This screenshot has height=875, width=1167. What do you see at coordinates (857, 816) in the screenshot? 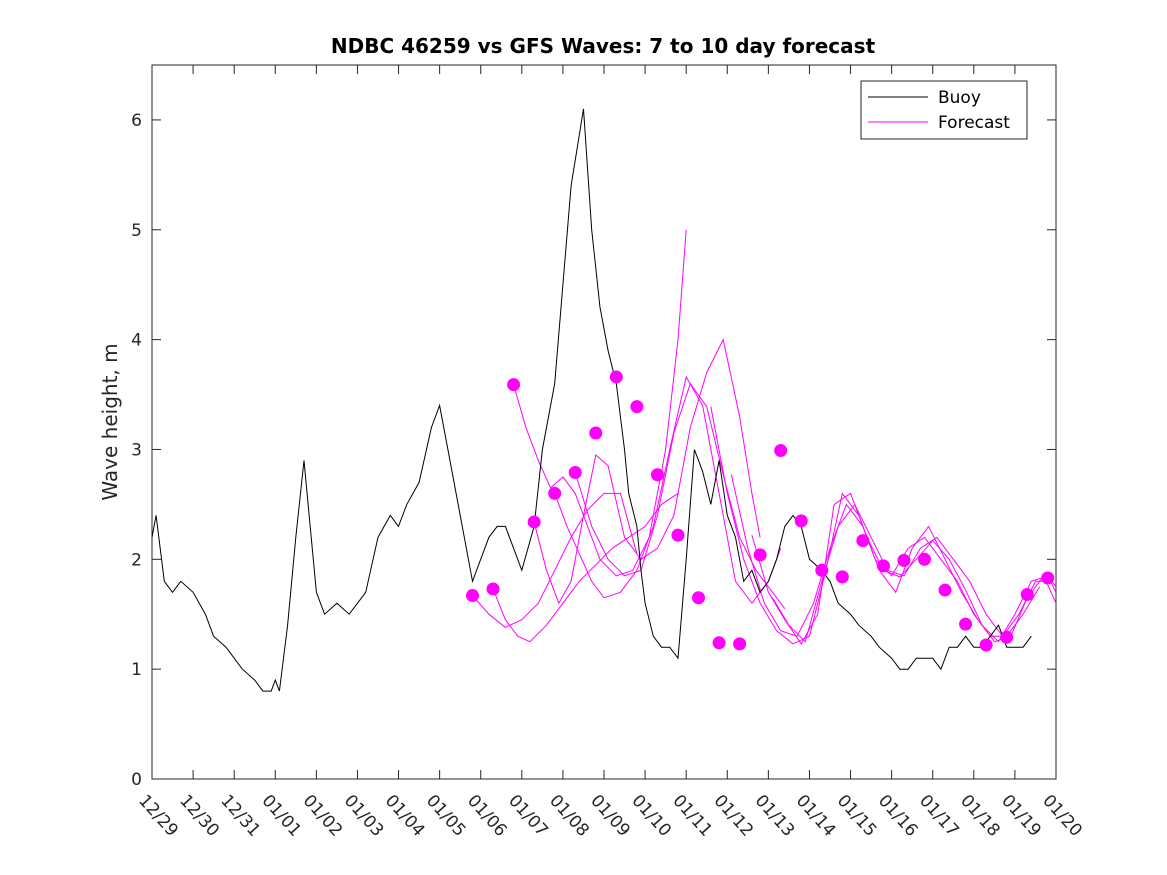
I see `x-tick-label: 01/15` at bounding box center [857, 816].